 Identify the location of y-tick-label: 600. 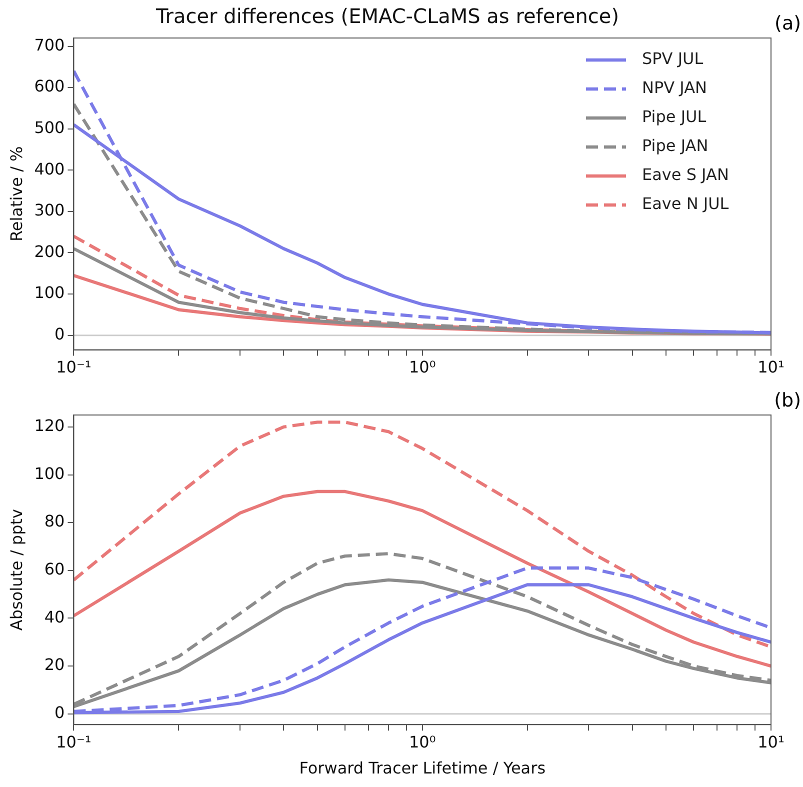
(49, 86).